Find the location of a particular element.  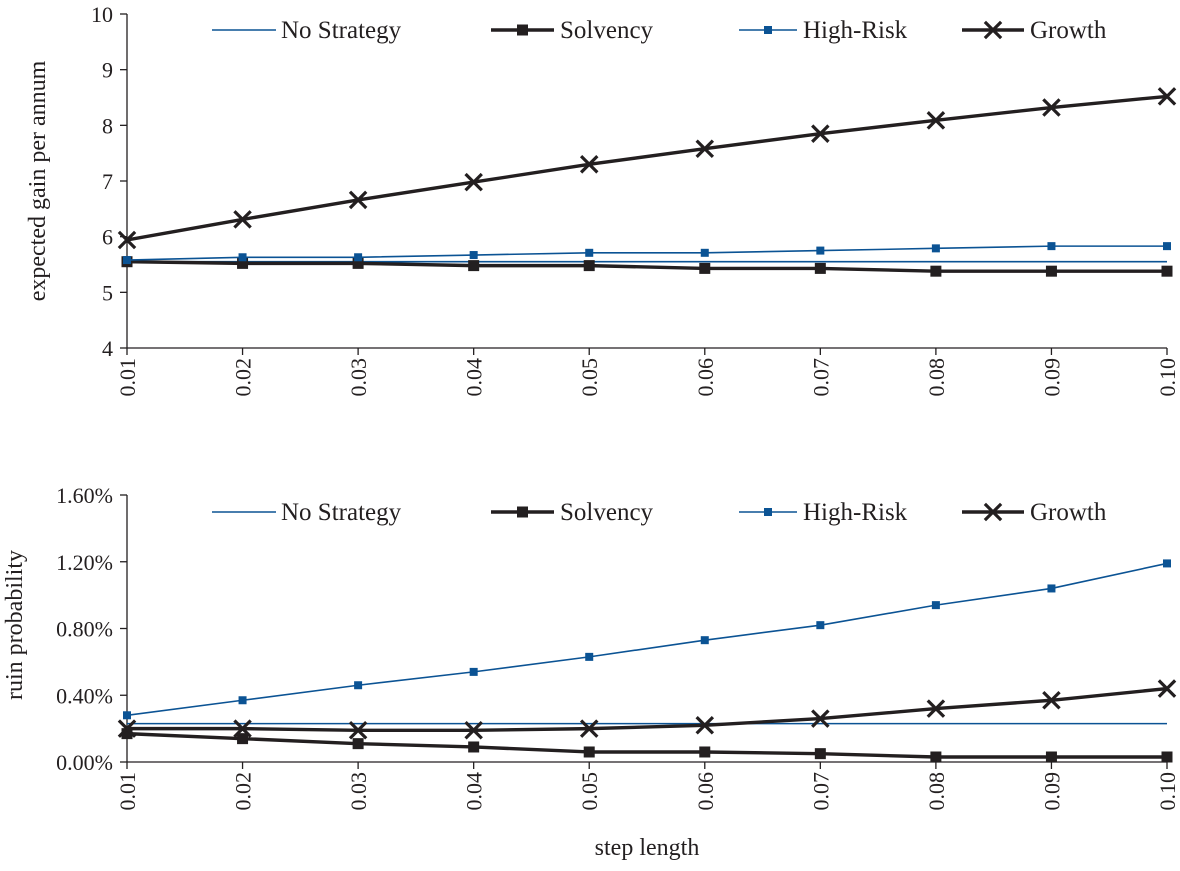

y-tick-label: 0.00% is located at coordinates (84, 762).